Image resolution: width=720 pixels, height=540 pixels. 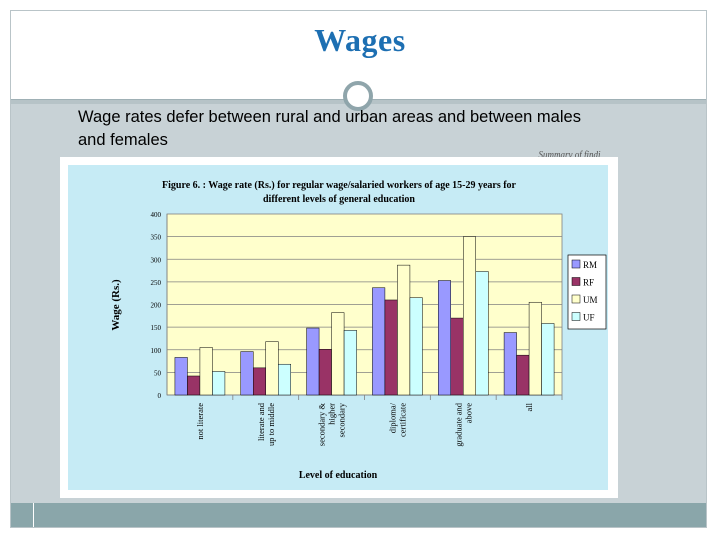 I want to click on x-tick-label: all, so click(x=529, y=406).